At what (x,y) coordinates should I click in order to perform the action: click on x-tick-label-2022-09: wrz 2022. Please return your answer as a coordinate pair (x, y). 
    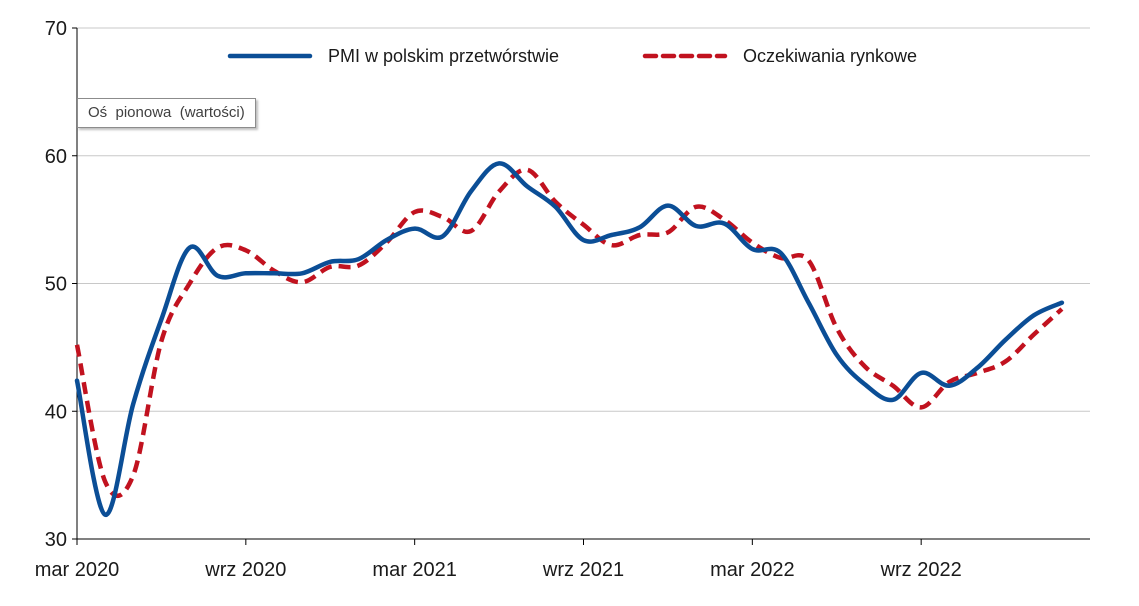
    Looking at the image, I should click on (921, 570).